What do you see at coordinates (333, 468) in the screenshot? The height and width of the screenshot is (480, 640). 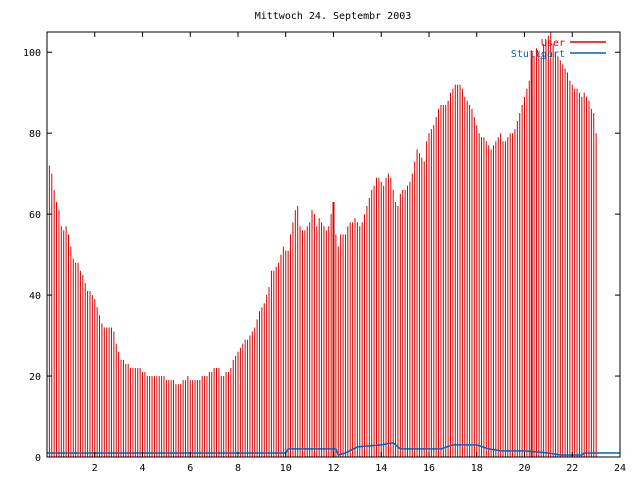 I see `x-tick-label: 12` at bounding box center [333, 468].